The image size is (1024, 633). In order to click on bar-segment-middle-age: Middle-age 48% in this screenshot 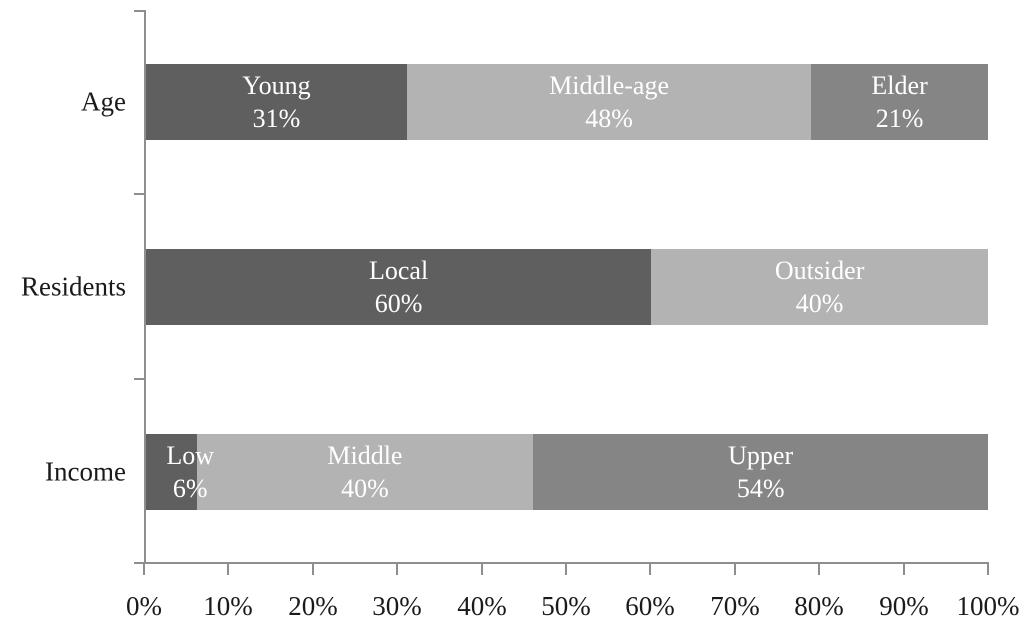, I will do `click(609, 102)`.